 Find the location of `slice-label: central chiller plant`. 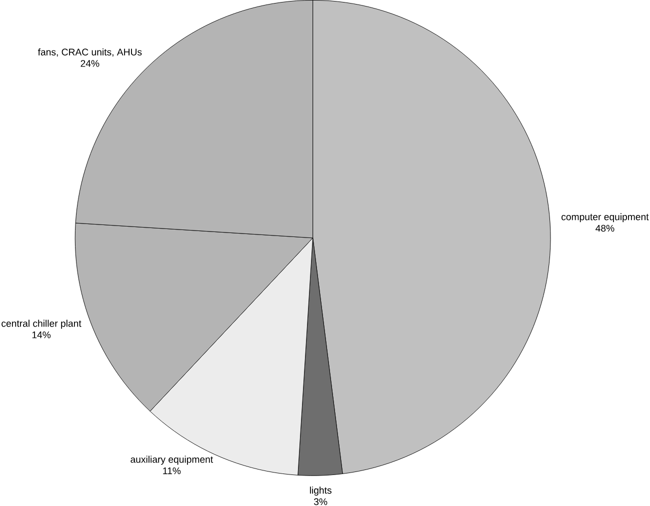

slice-label: central chiller plant is located at coordinates (42, 324).